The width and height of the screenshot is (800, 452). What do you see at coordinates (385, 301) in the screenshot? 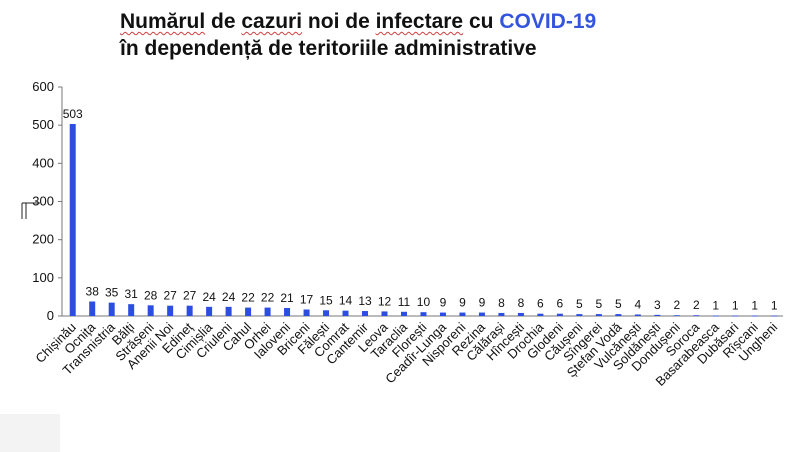
I see `data-label: 12` at bounding box center [385, 301].